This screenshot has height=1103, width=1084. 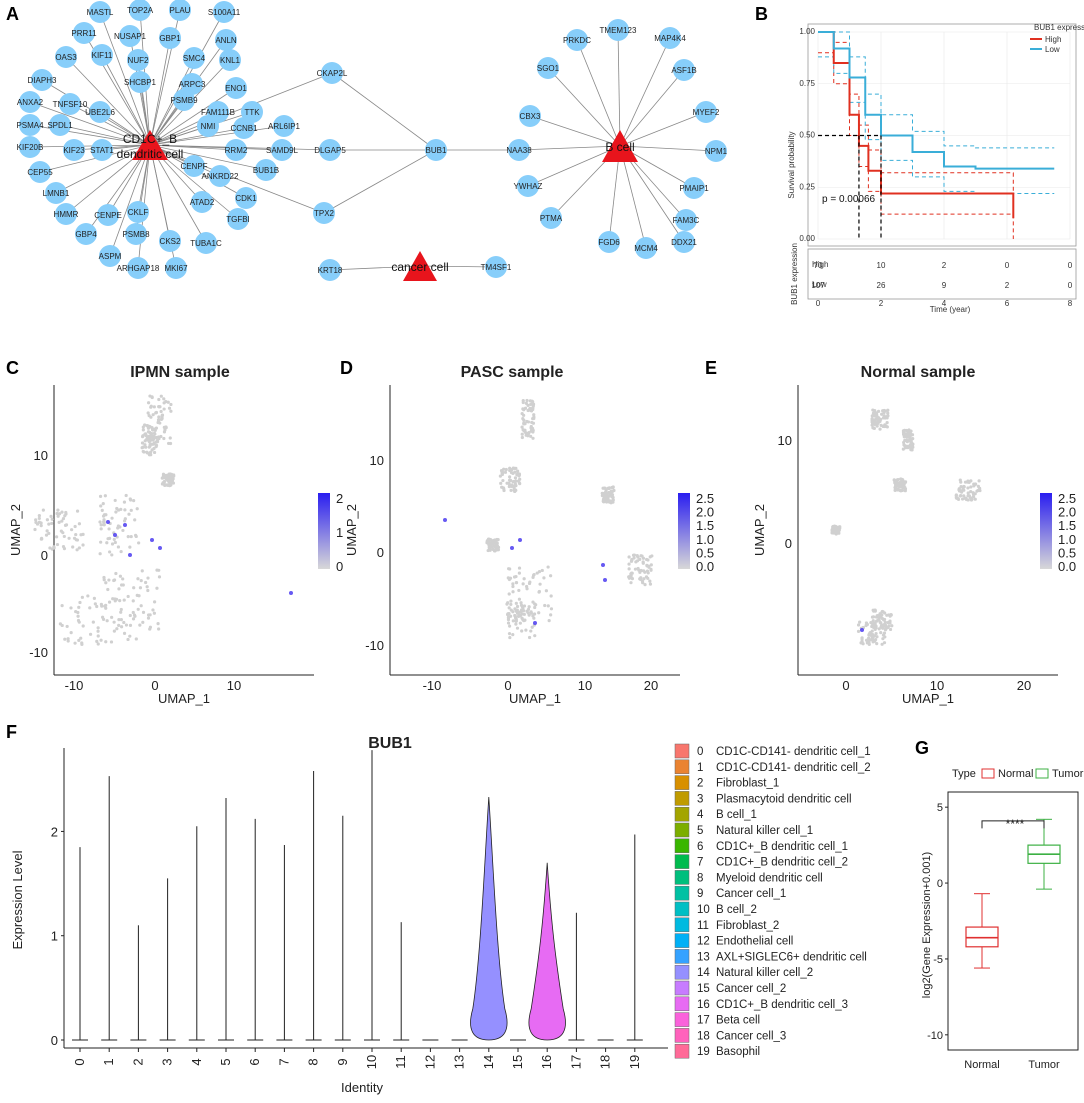 What do you see at coordinates (208, 126) in the screenshot?
I see `gene-node: NMI` at bounding box center [208, 126].